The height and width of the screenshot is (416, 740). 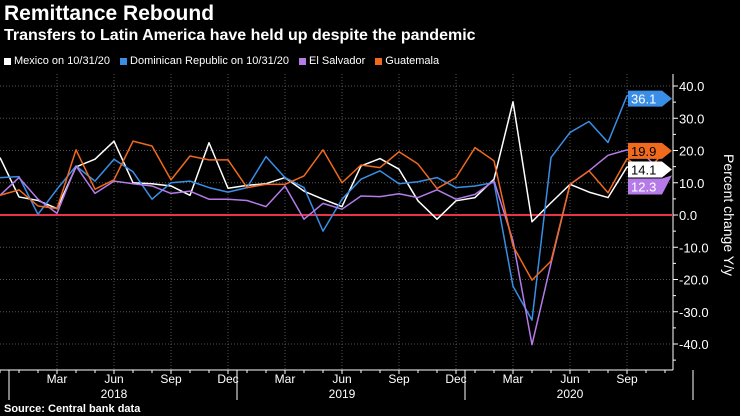 What do you see at coordinates (412, 61) in the screenshot?
I see `legend-label: Guatemala` at bounding box center [412, 61].